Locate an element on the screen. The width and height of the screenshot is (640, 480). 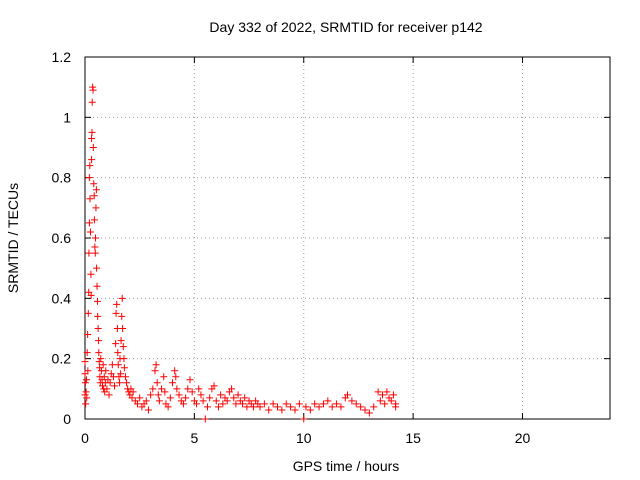
y-tick-label: 0.6 is located at coordinates (62, 238).